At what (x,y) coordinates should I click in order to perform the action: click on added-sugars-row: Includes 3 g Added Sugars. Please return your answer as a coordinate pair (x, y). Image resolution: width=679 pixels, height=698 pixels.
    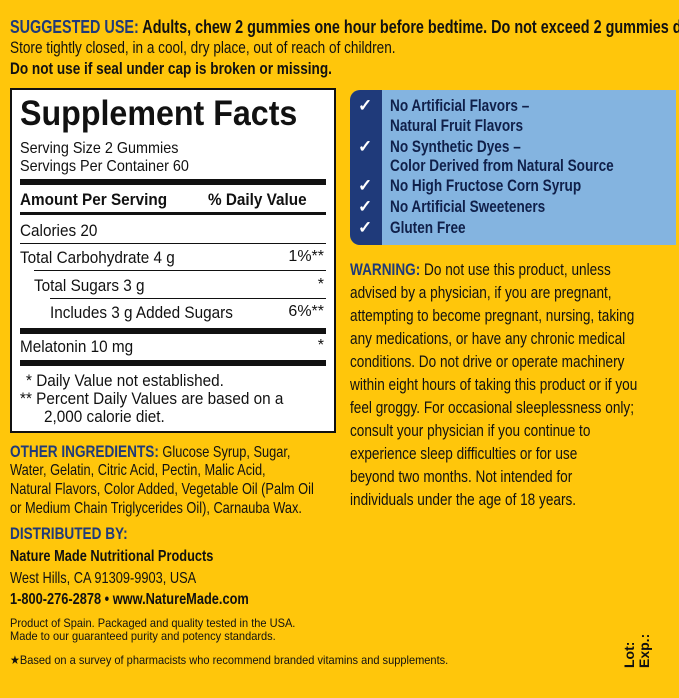
    Looking at the image, I should click on (141, 312).